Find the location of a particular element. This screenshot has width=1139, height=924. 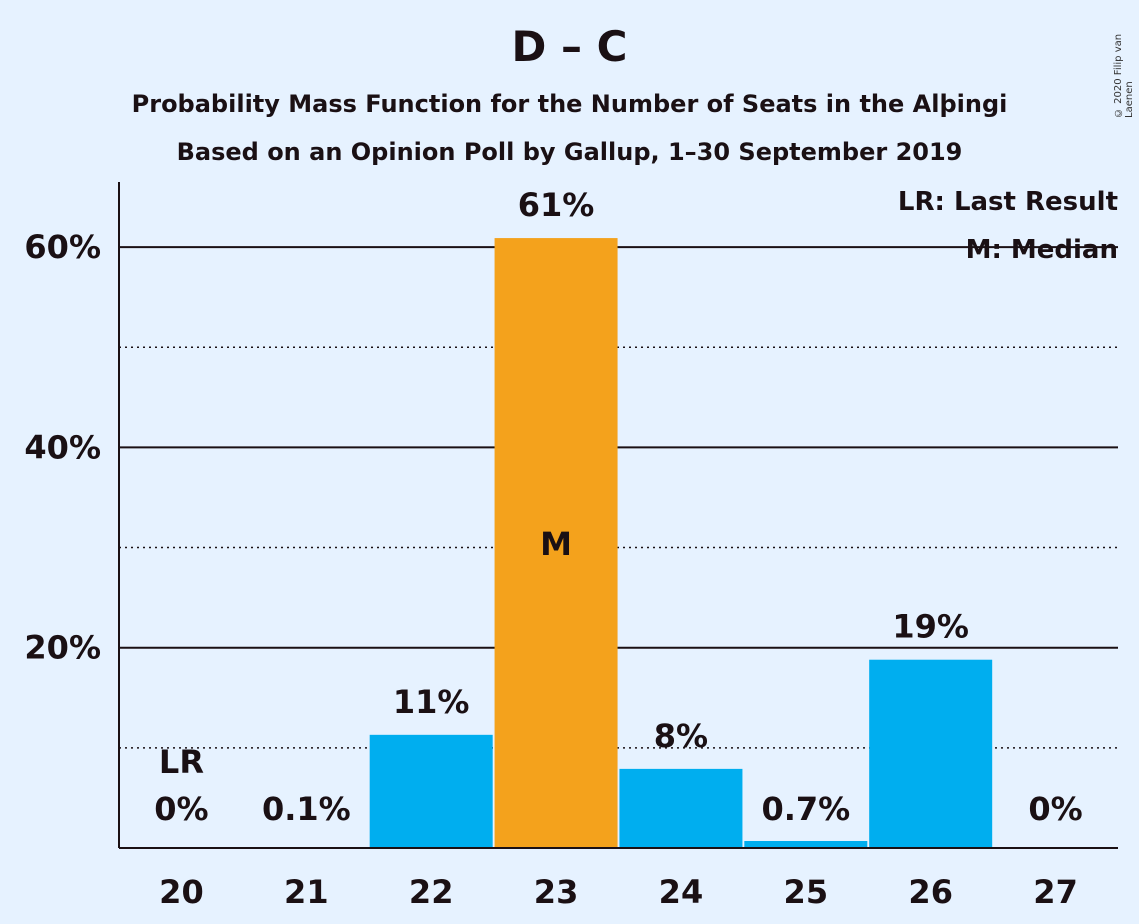

x-tick-label: 21 is located at coordinates (306, 892).